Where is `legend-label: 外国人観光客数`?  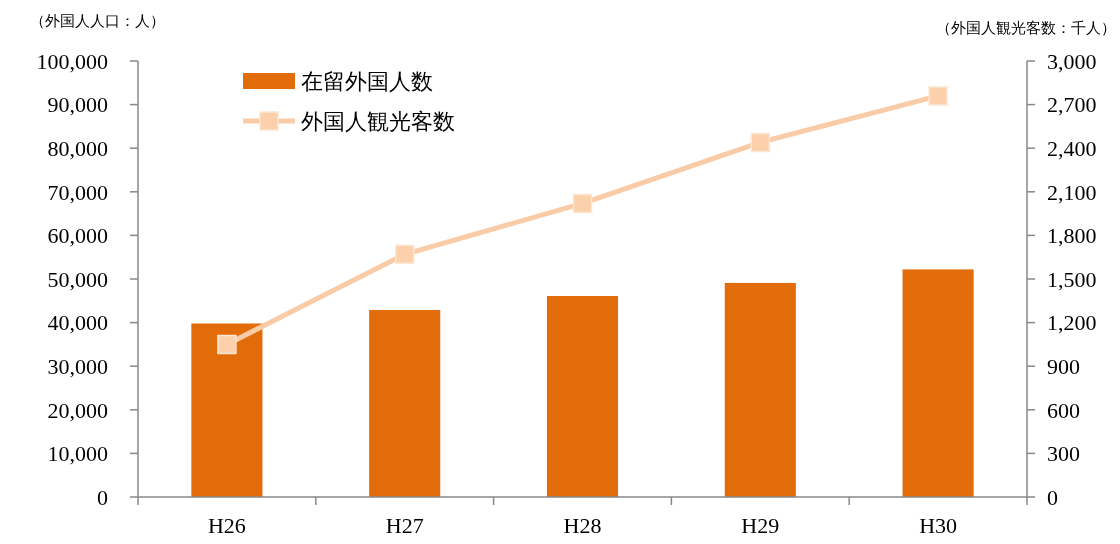
legend-label: 外国人観光客数 is located at coordinates (378, 121).